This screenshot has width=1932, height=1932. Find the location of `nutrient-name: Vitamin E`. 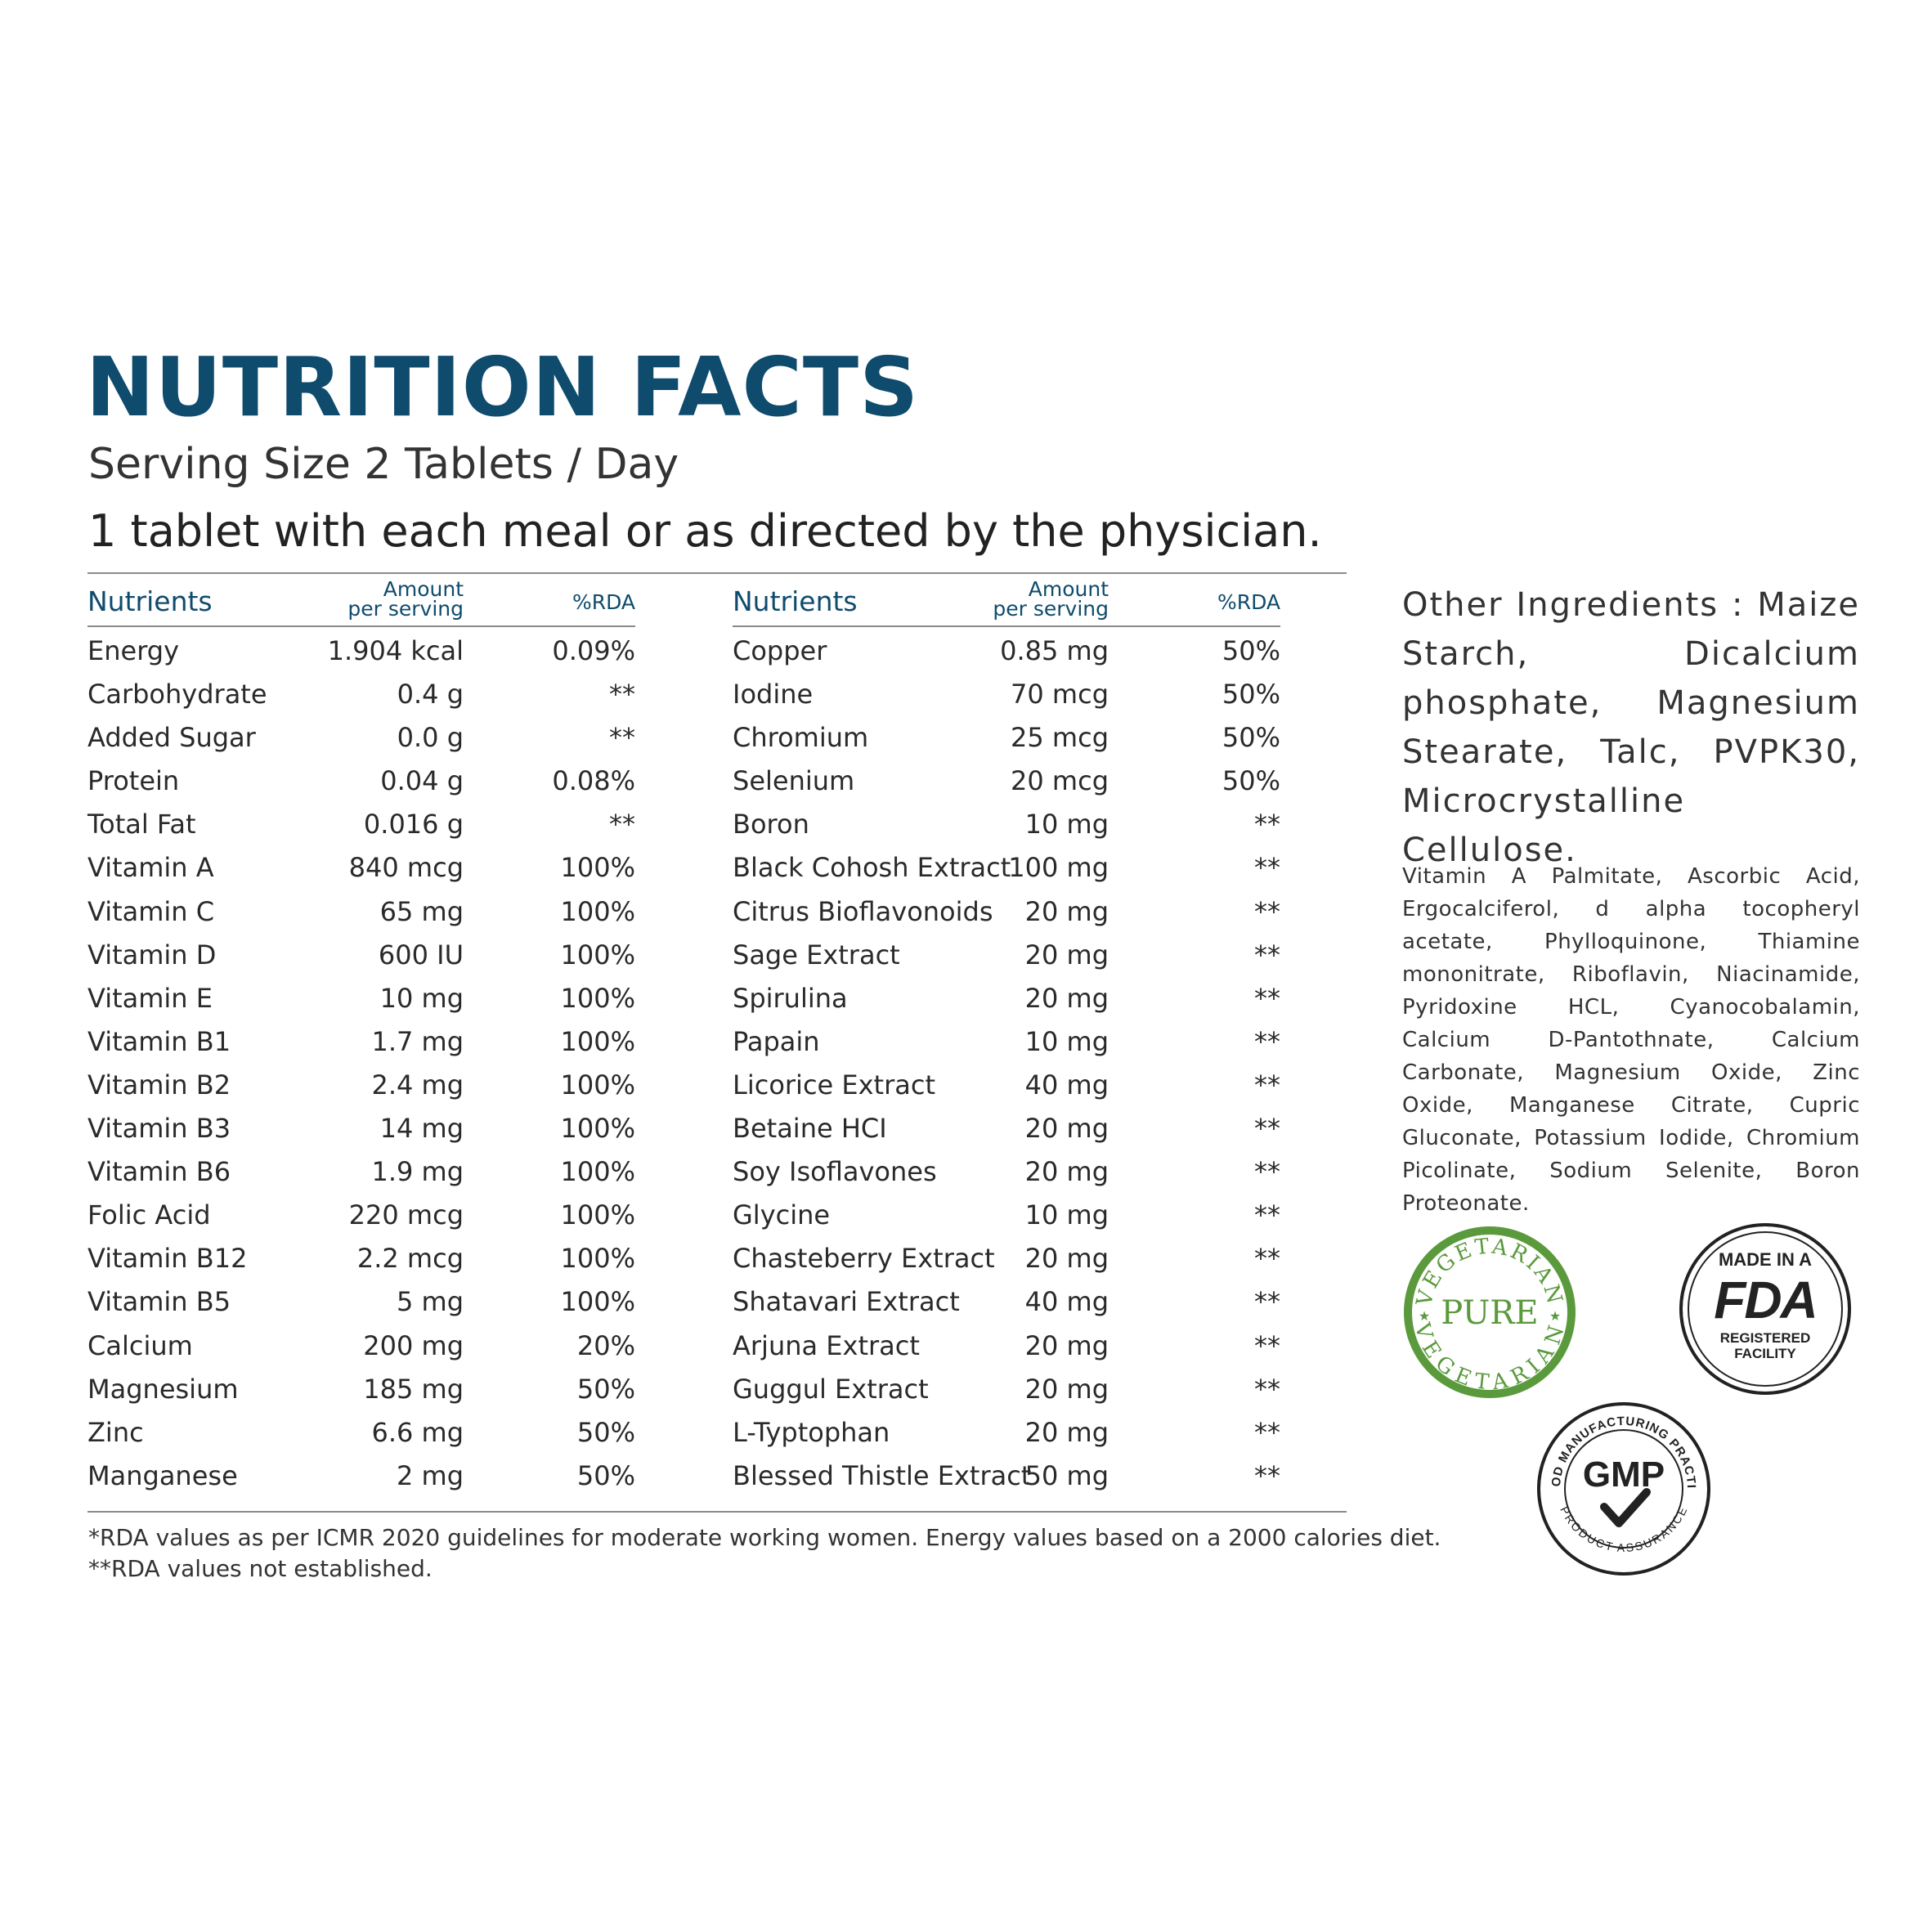

nutrient-name: Vitamin E is located at coordinates (150, 998).